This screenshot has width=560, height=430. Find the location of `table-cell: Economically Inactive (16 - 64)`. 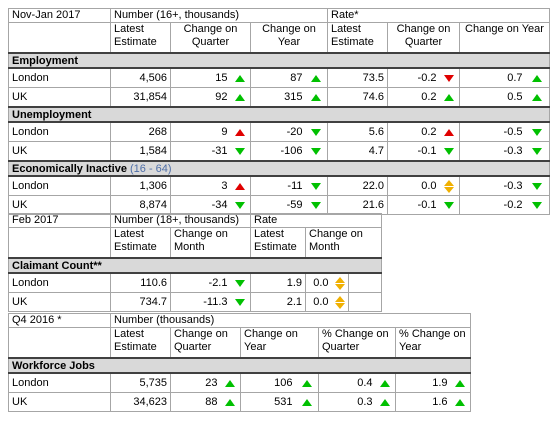

table-cell: Economically Inactive (16 - 64) is located at coordinates (279, 168).